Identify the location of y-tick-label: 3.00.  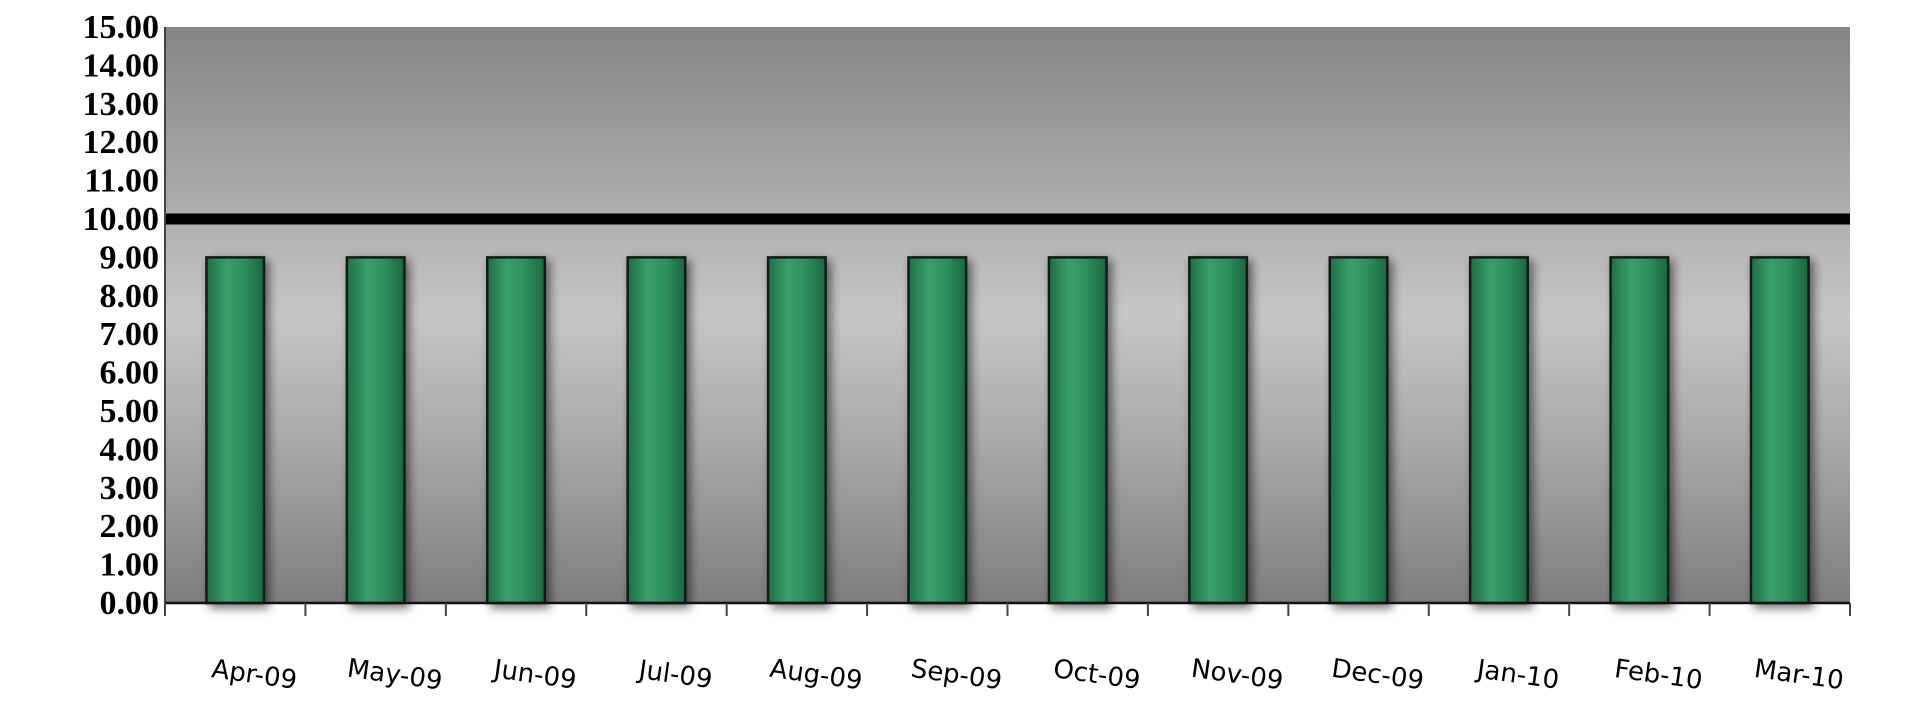
(130, 488).